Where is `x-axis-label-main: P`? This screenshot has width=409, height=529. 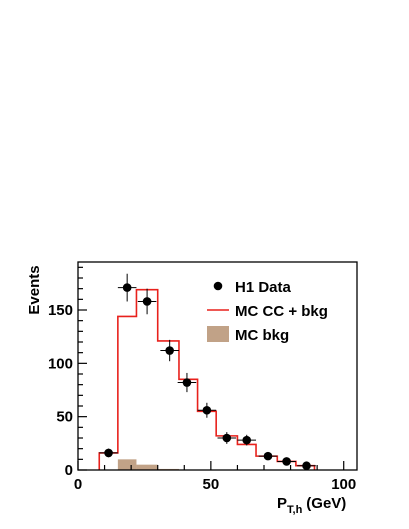
x-axis-label-main: P is located at coordinates (282, 503).